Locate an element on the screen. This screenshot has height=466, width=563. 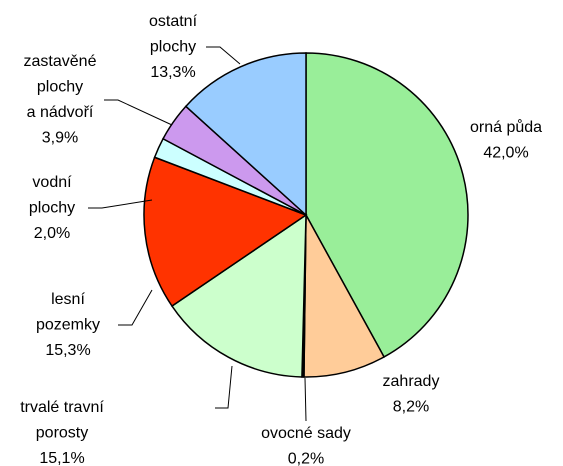
value-label: 3,9% is located at coordinates (60, 138).